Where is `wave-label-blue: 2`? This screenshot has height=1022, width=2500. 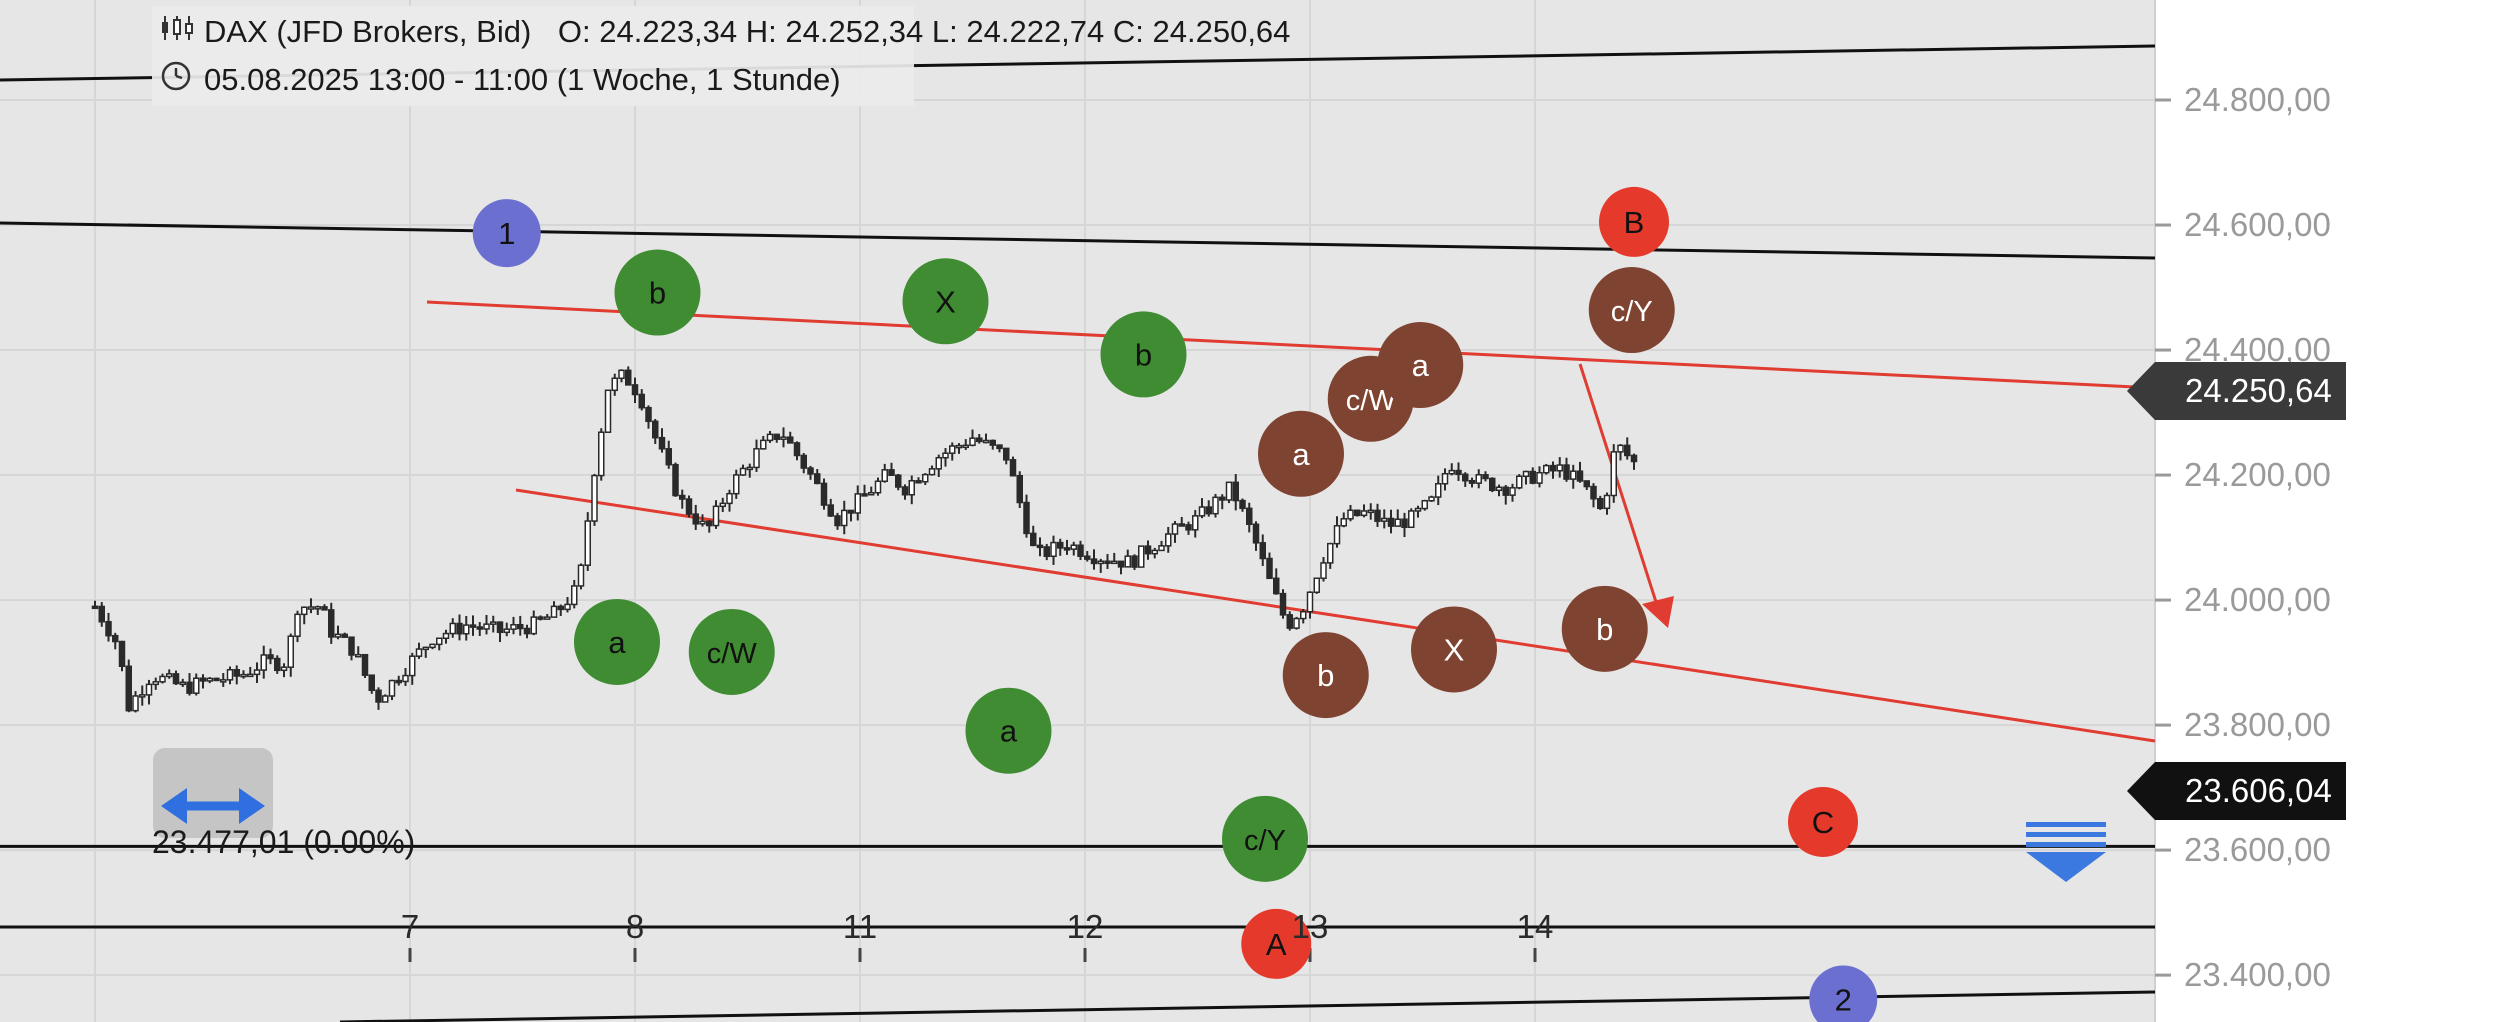
wave-label-blue: 2 is located at coordinates (1843, 993).